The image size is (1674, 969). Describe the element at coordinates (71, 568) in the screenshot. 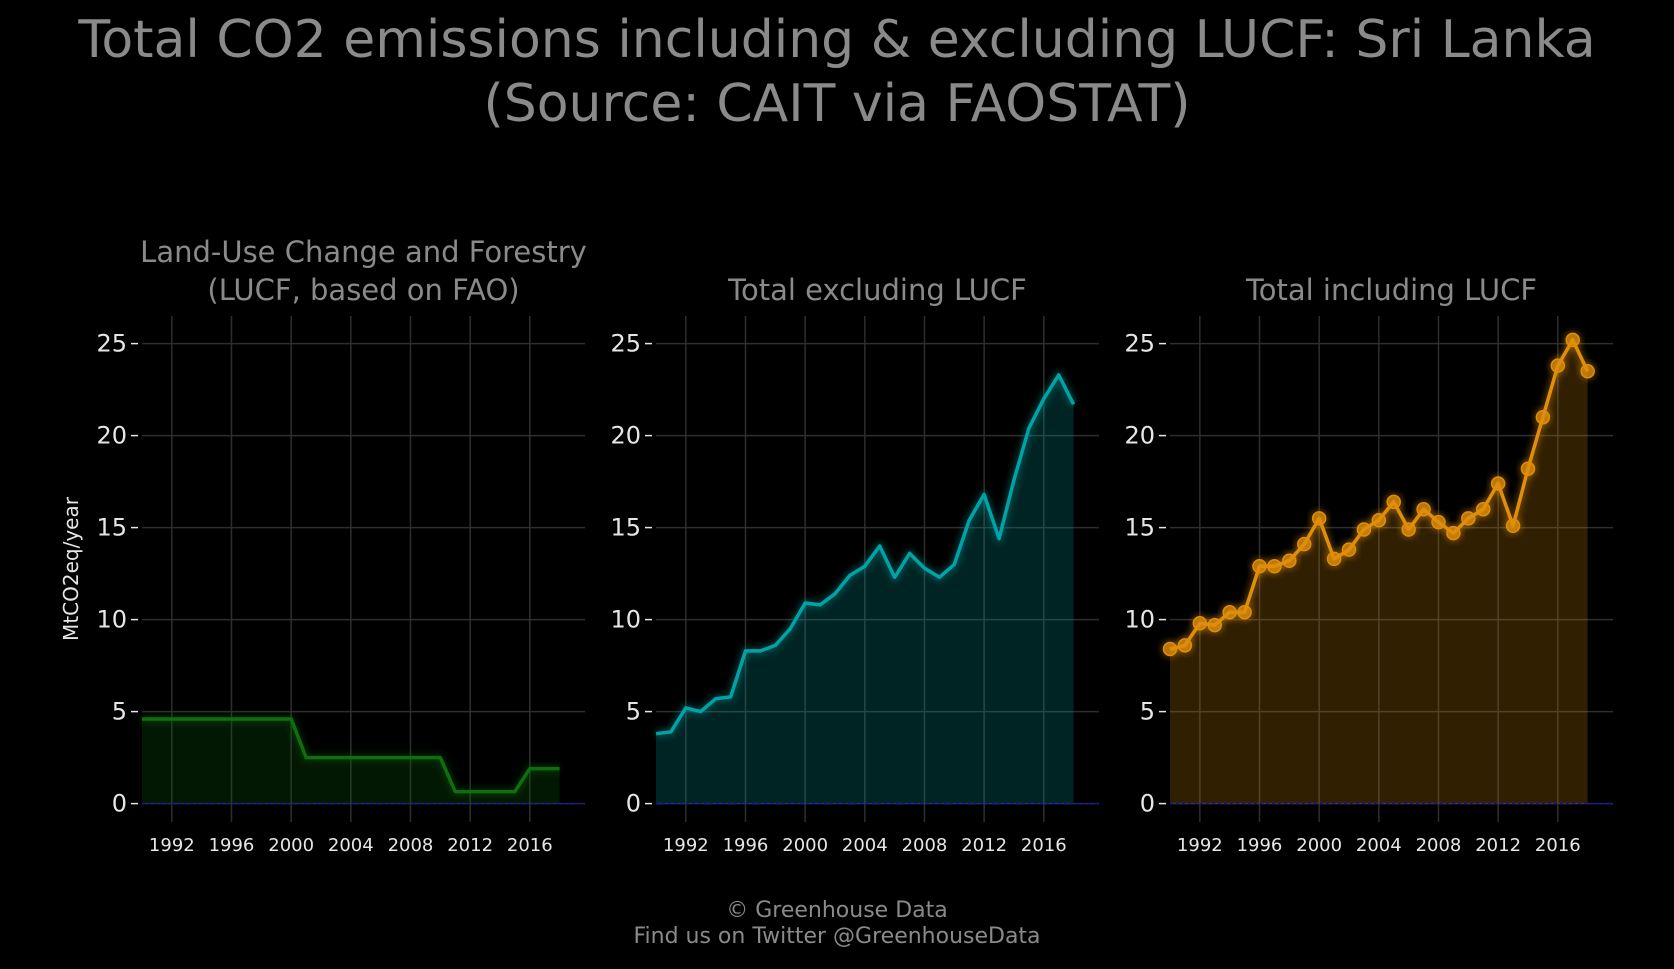

I see `y-axis-label: MtCO2eq/year` at that location.